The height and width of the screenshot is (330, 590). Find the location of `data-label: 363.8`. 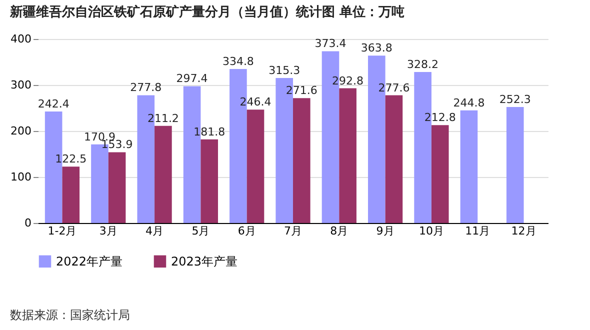

data-label: 363.8 is located at coordinates (376, 48).